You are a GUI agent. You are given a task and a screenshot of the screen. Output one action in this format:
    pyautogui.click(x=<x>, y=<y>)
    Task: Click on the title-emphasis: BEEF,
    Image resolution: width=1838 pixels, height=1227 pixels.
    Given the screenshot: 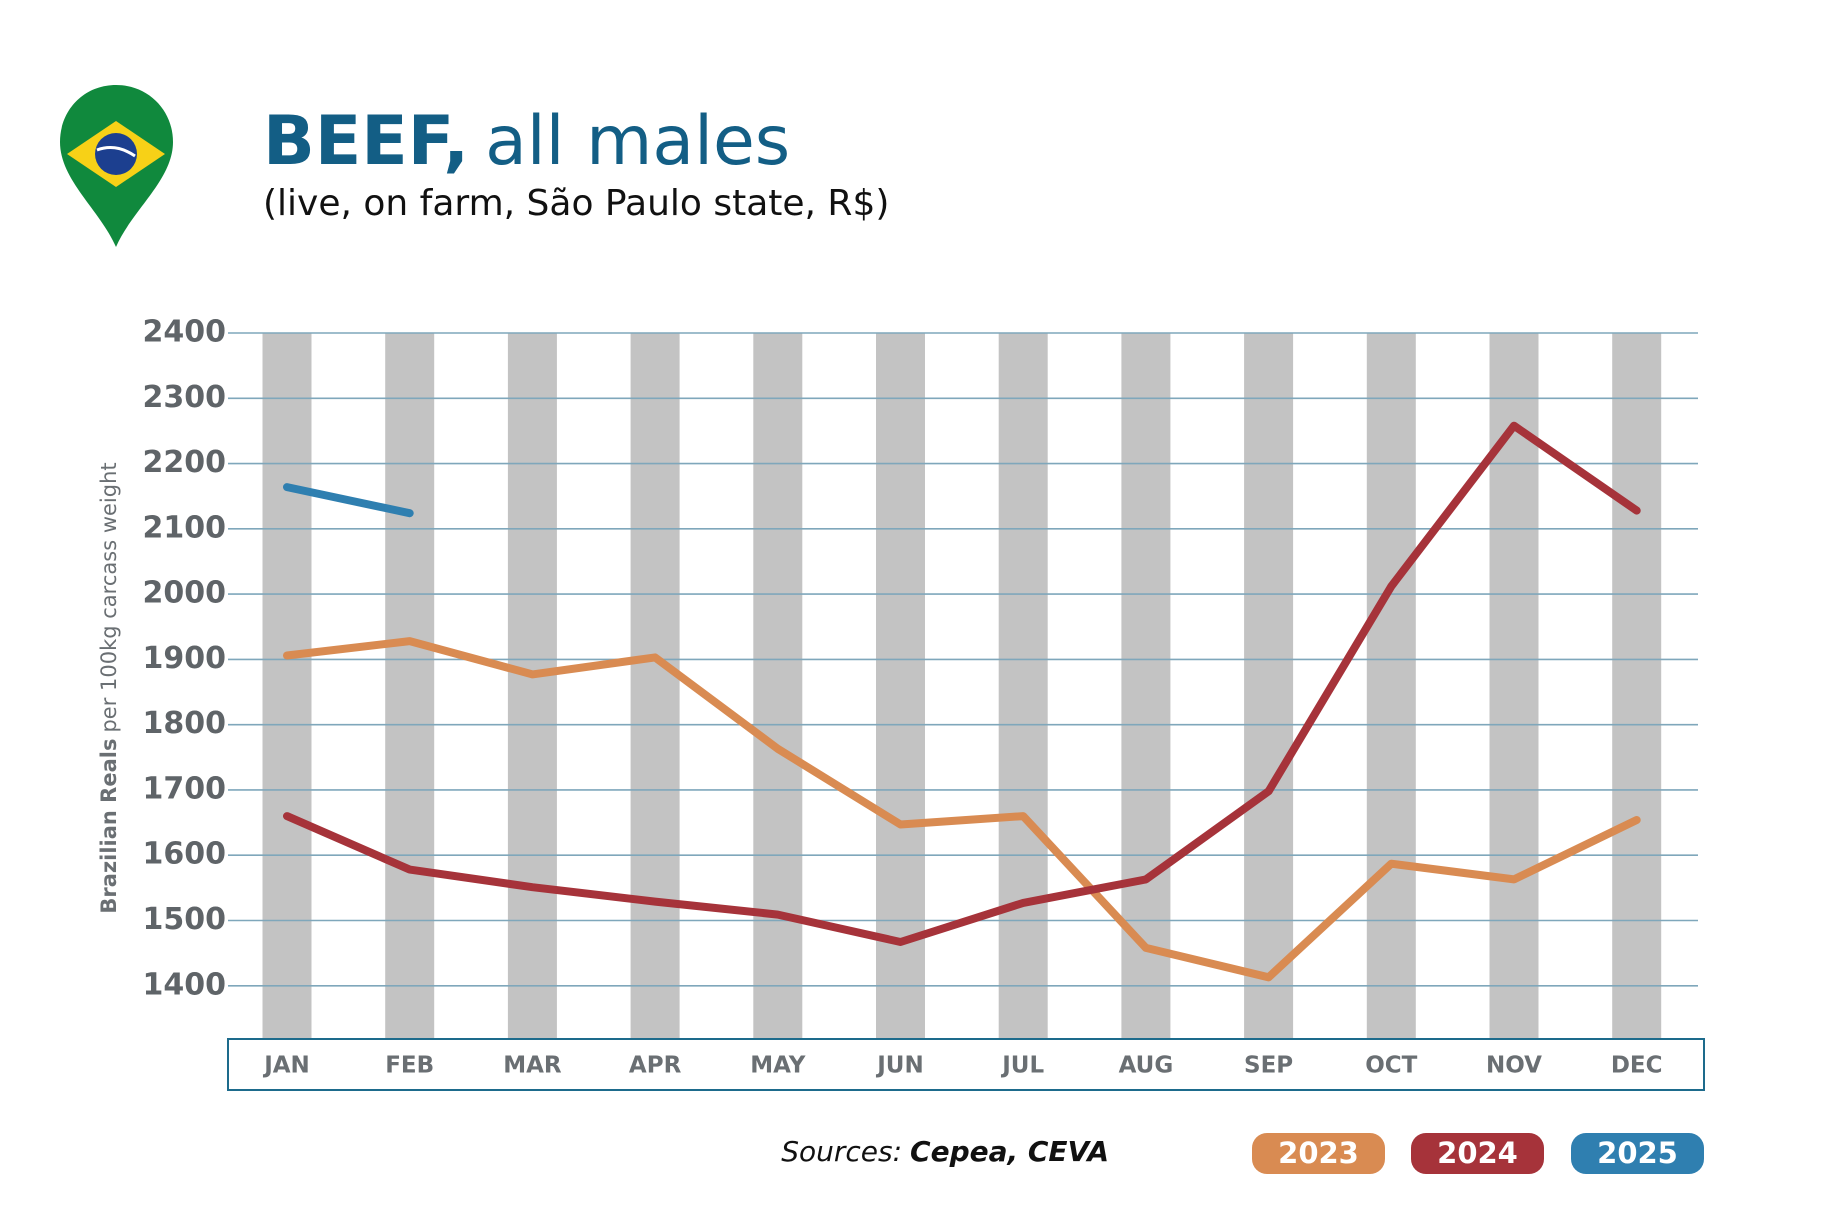 What is the action you would take?
    pyautogui.click(x=366, y=141)
    